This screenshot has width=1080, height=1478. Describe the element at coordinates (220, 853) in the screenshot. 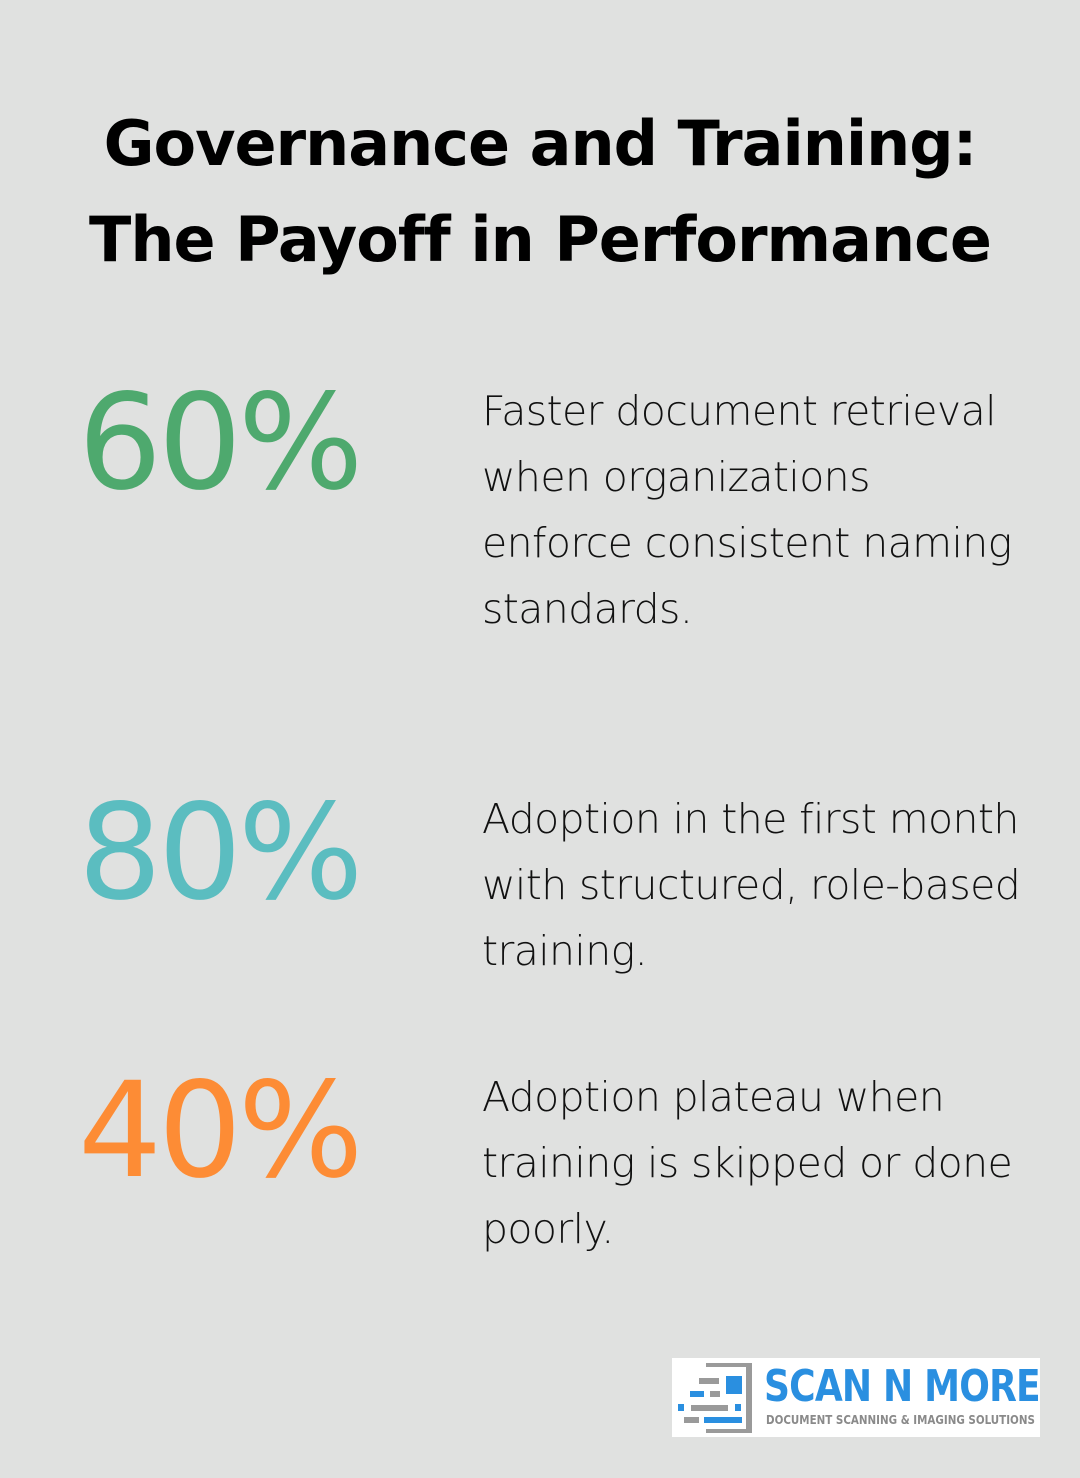

I see `stat-value: 80%` at that location.